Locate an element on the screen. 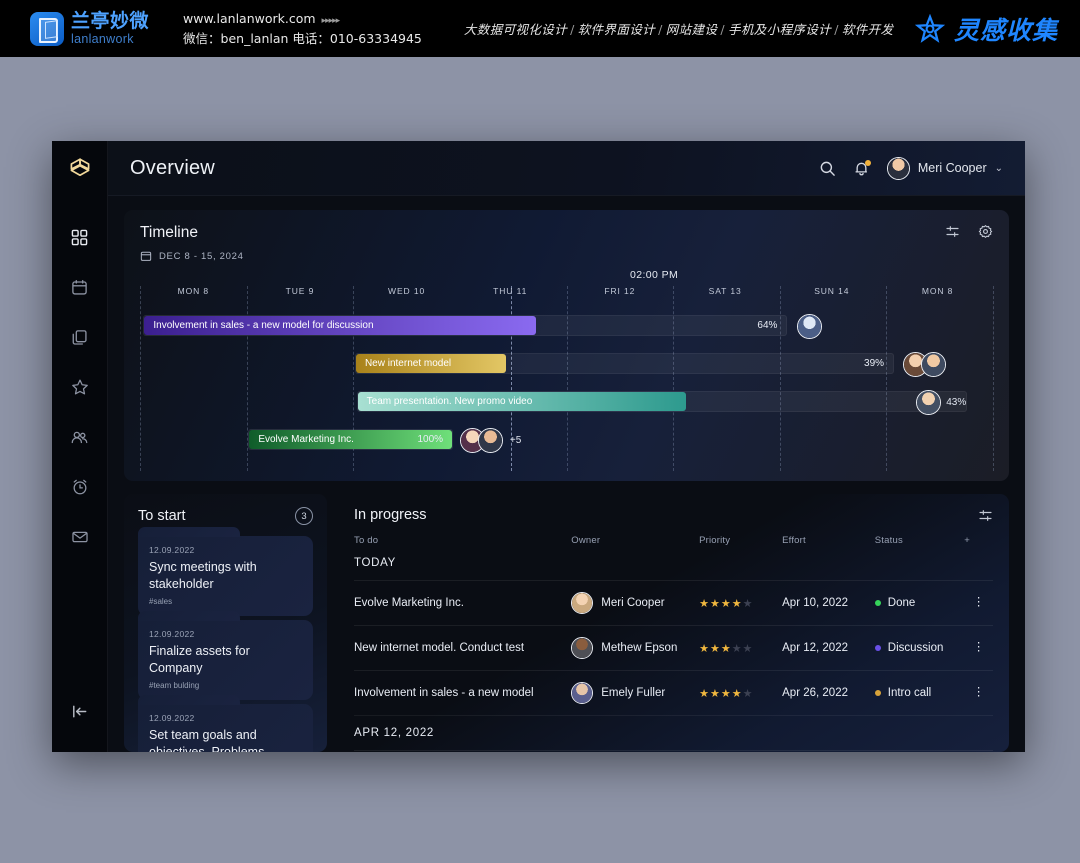 The height and width of the screenshot is (863, 1080). timeline-day: TUE 9 is located at coordinates (300, 291).